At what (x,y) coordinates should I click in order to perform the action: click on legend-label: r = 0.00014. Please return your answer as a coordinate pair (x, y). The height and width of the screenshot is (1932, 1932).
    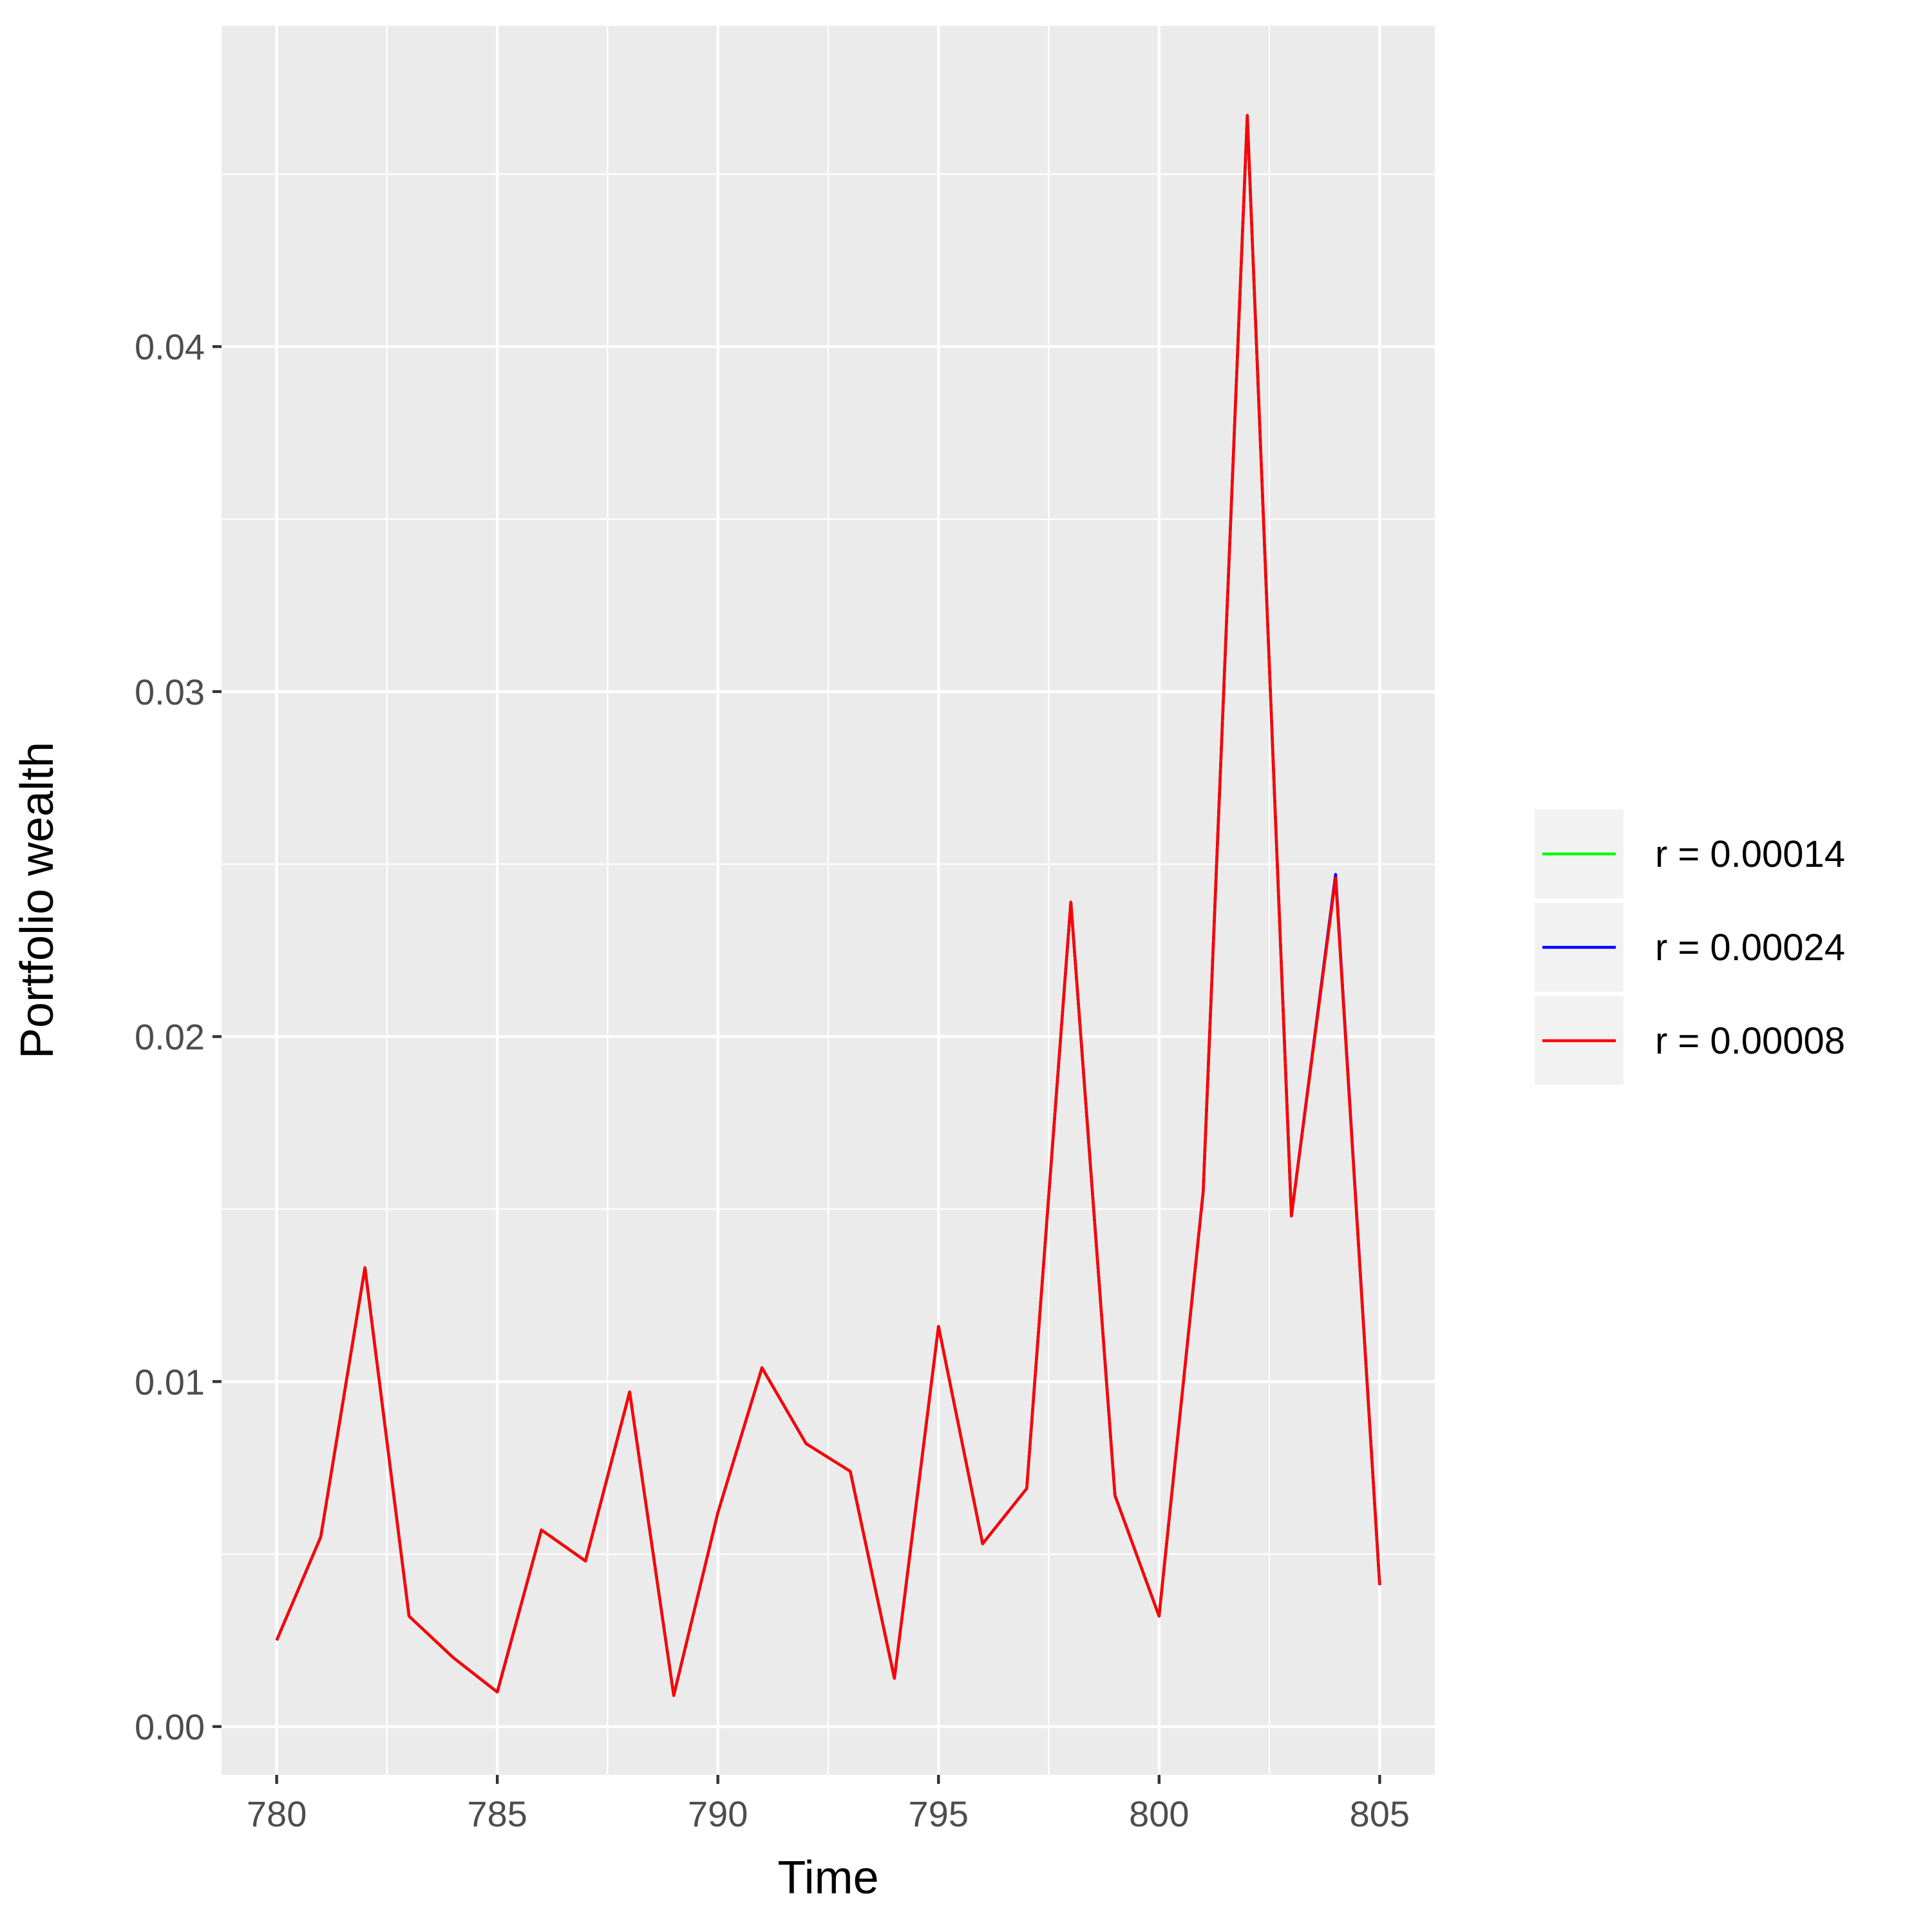
    Looking at the image, I should click on (1750, 854).